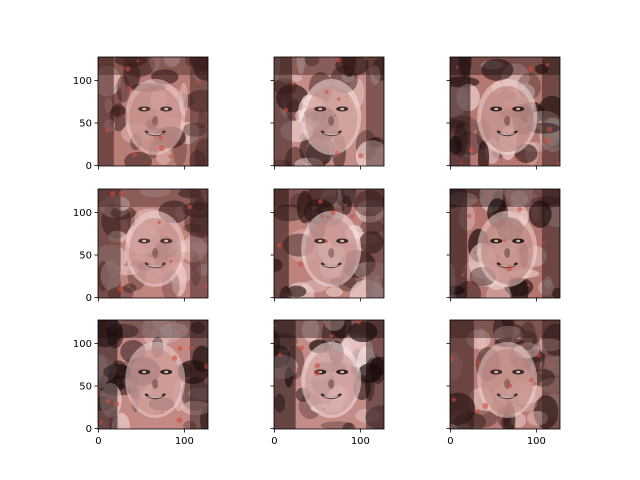  I want to click on image-panel-2-1: 0 50 100, so click(141, 246).